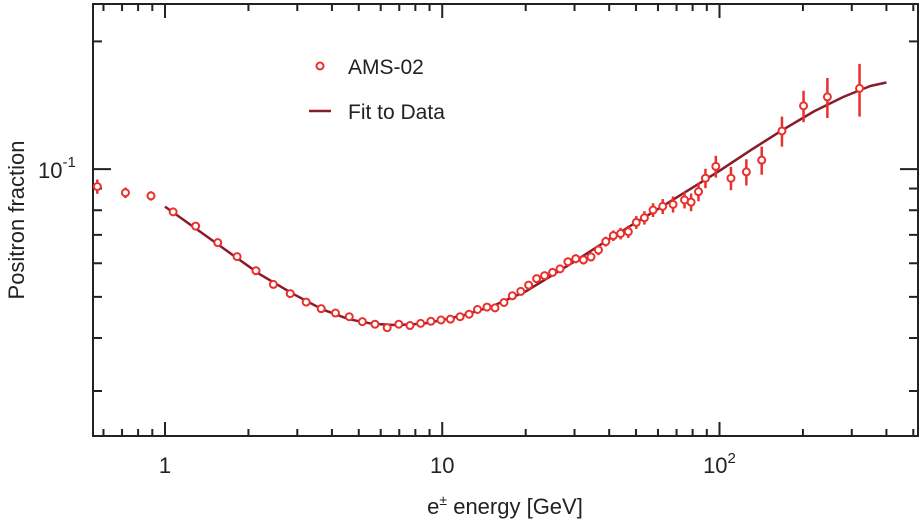  Describe the element at coordinates (719, 464) in the screenshot. I see `x-tick-label: 102` at that location.